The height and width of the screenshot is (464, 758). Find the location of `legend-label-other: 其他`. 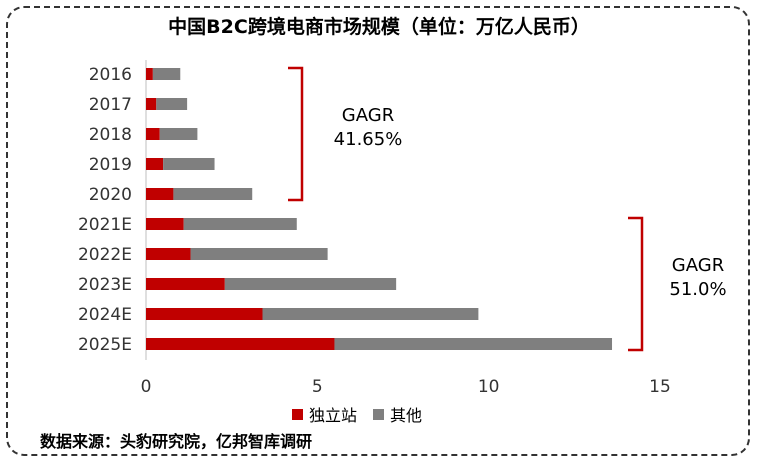

legend-label-other: 其他 is located at coordinates (406, 415).